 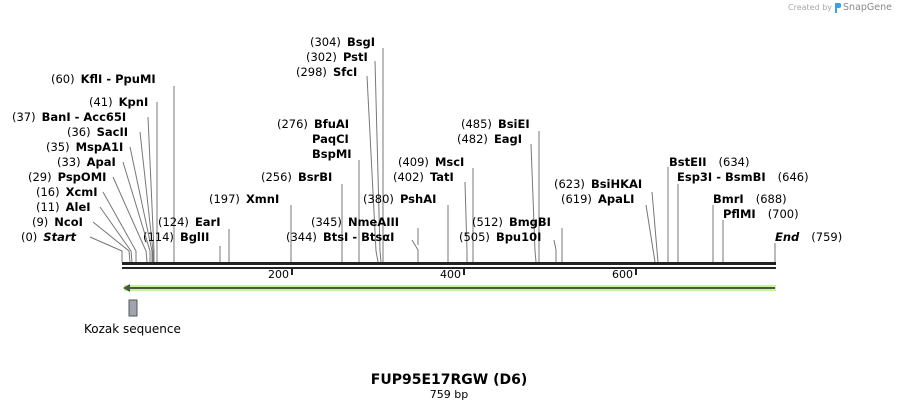 I want to click on site-pshai: (380) PshAI, so click(x=400, y=199).